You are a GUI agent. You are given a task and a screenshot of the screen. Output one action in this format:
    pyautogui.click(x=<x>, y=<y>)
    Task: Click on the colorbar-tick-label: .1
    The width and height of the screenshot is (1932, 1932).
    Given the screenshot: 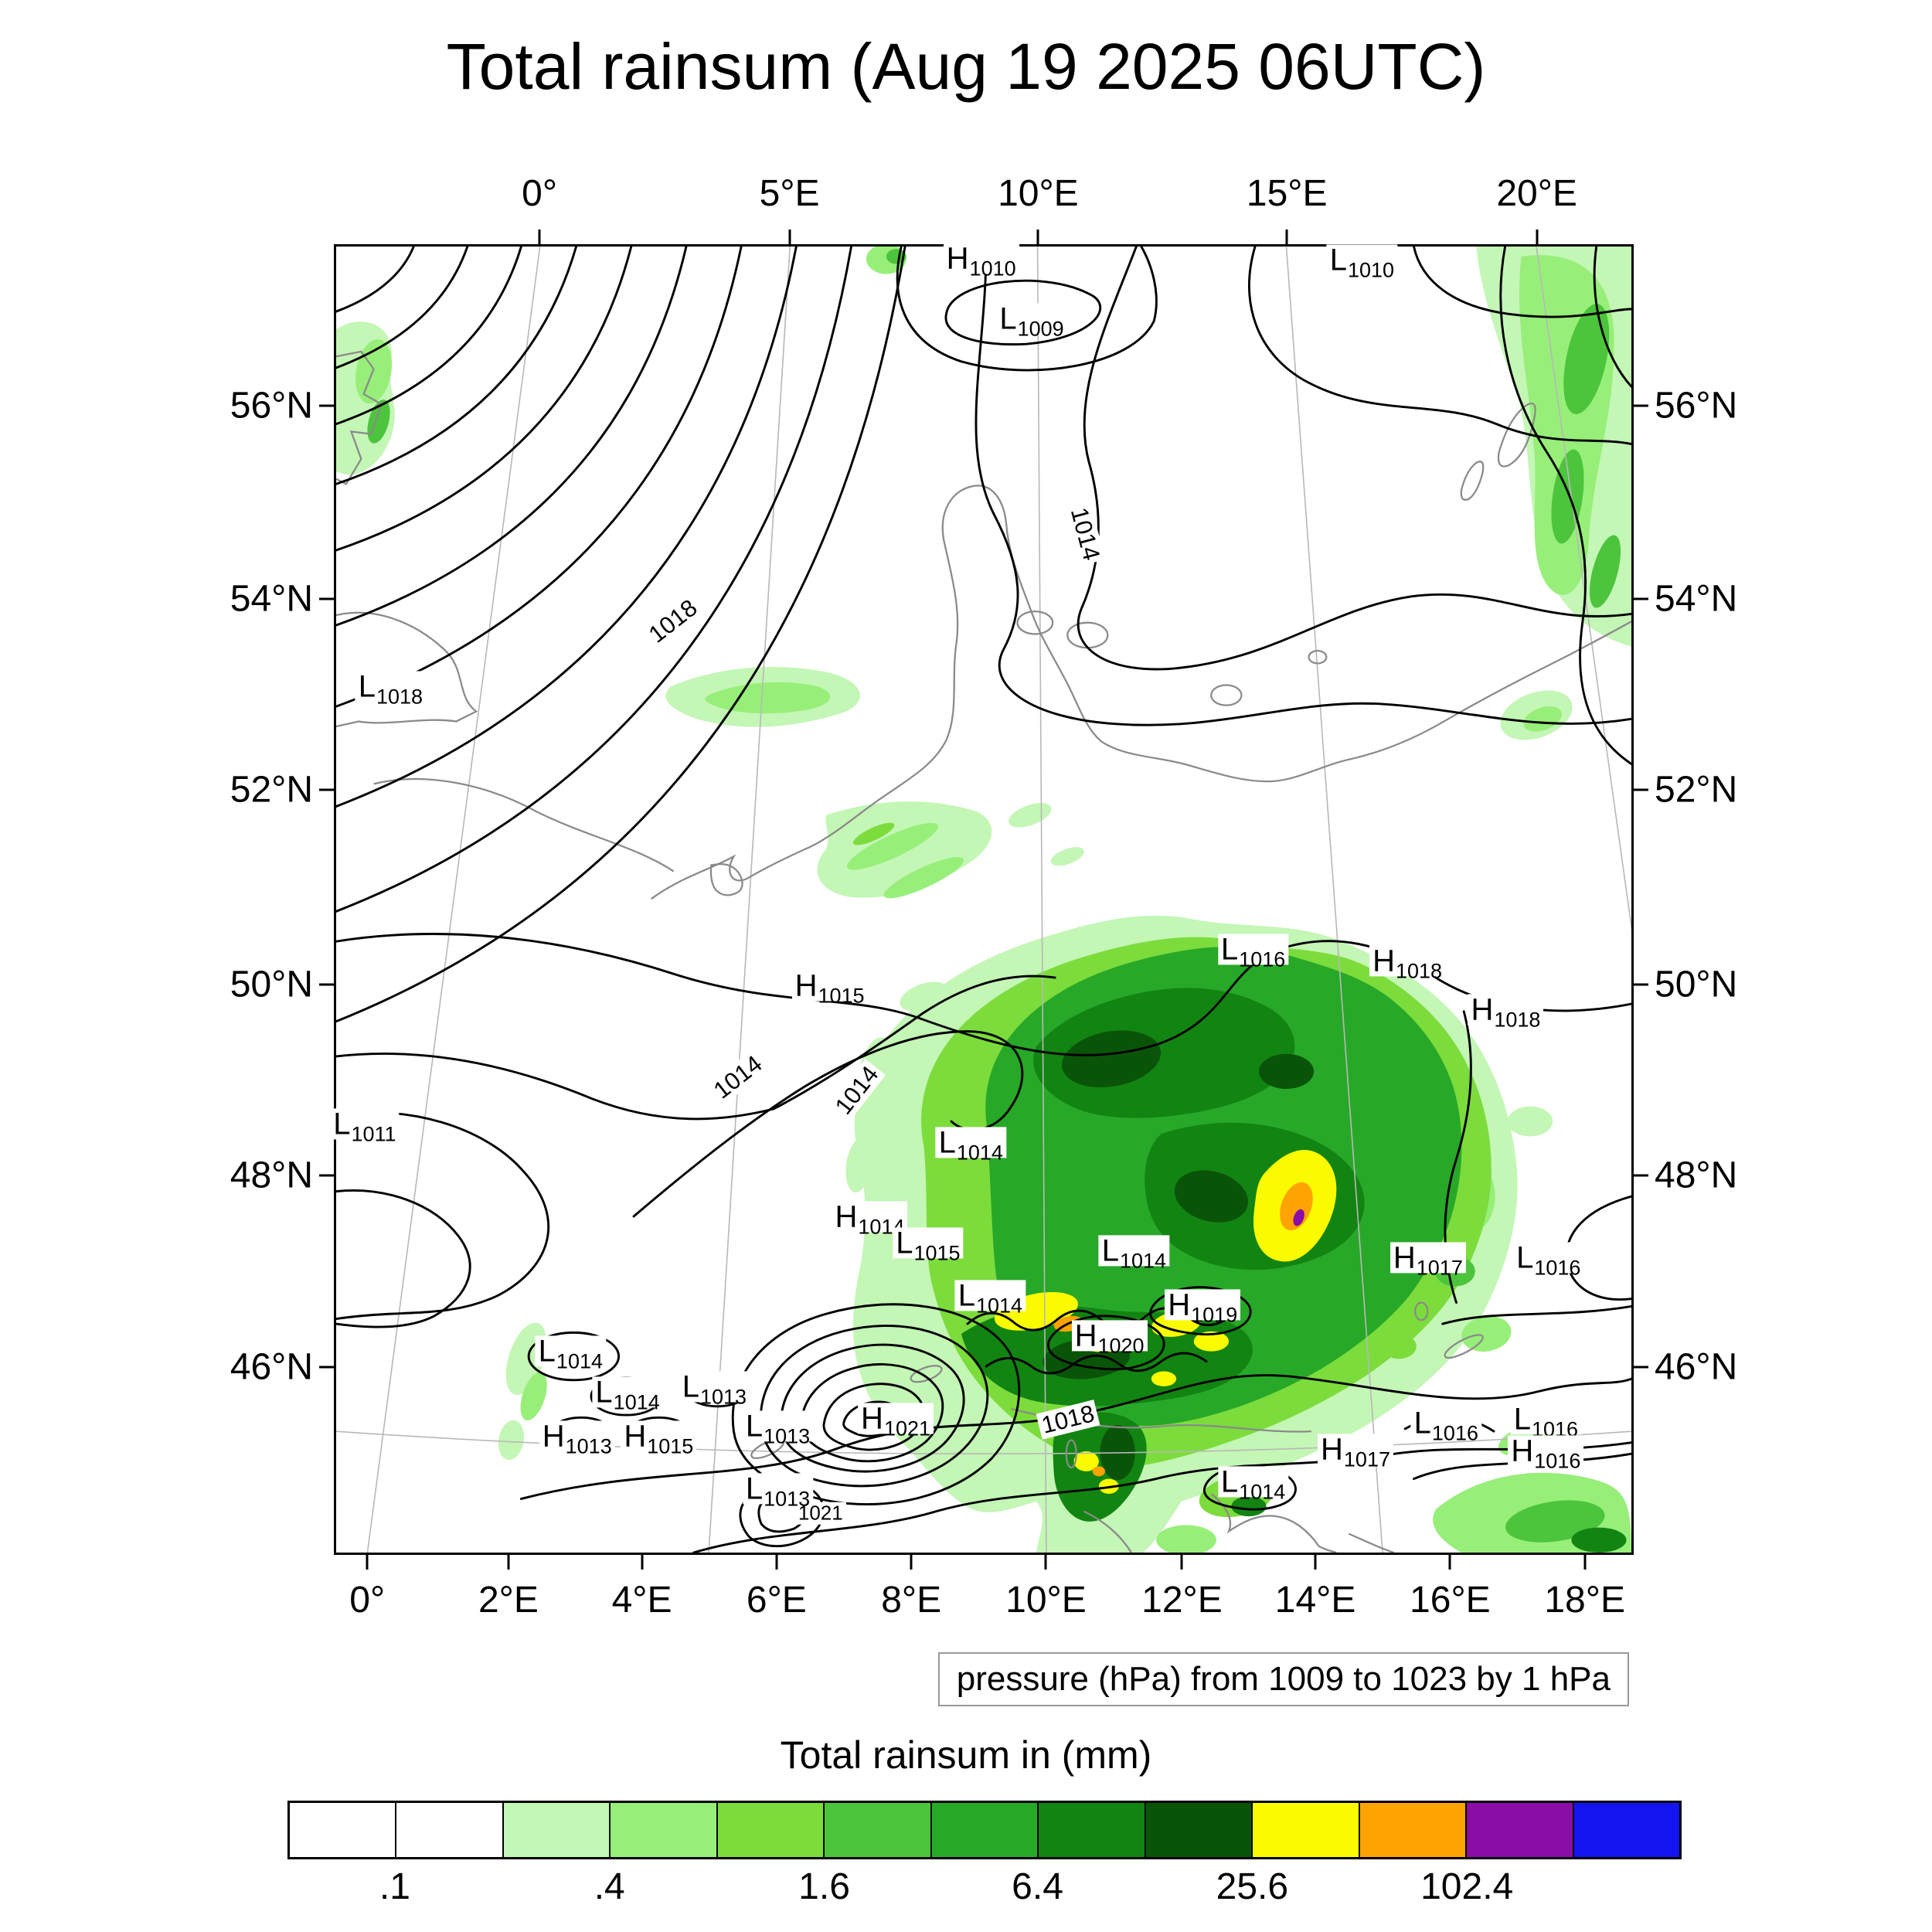 What is the action you would take?
    pyautogui.click(x=395, y=1886)
    